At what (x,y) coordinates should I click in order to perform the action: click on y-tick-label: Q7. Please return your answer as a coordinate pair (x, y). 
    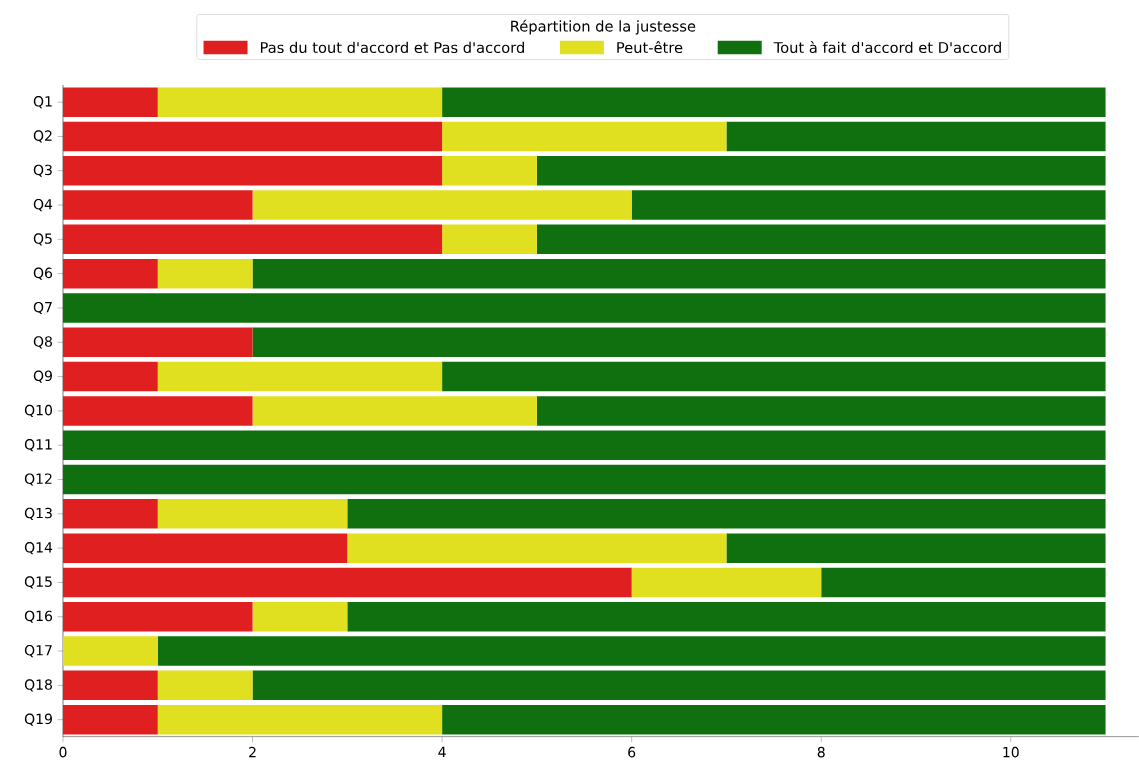
    Looking at the image, I should click on (42, 308).